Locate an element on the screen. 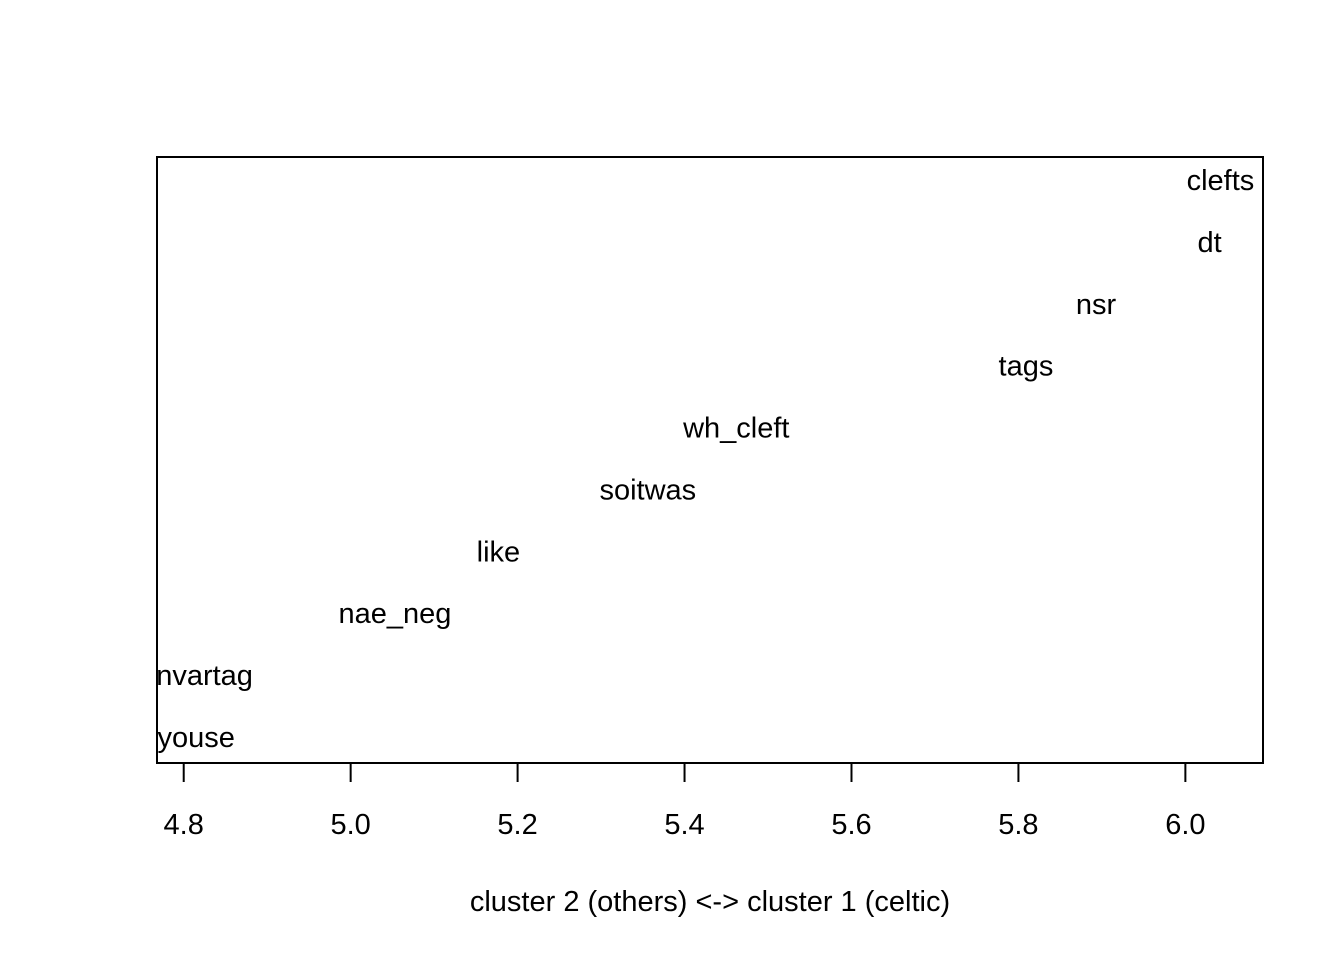  point-label-dt: dt is located at coordinates (1209, 243).